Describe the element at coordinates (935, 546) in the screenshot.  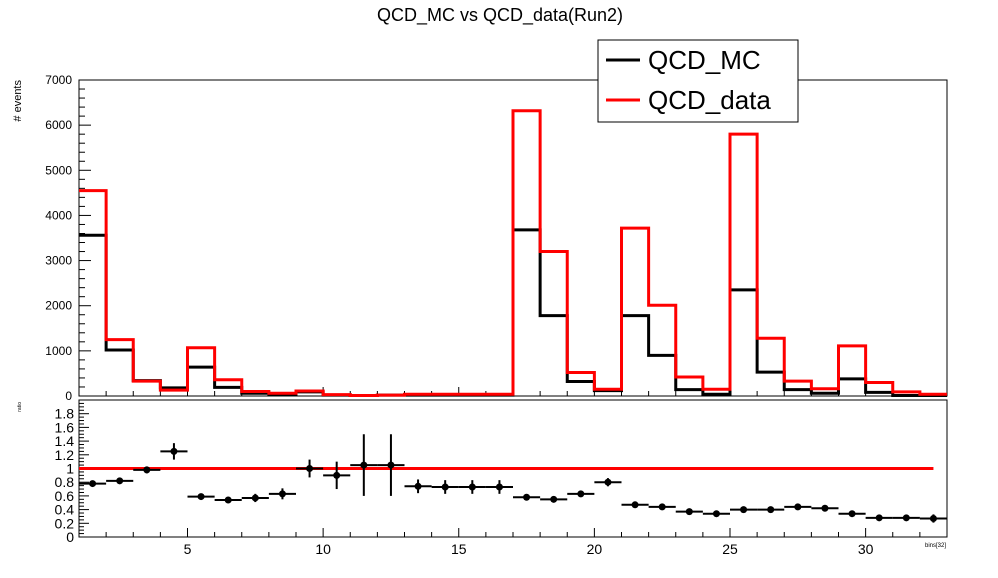
I see `x-axis-label: bins[32]` at that location.